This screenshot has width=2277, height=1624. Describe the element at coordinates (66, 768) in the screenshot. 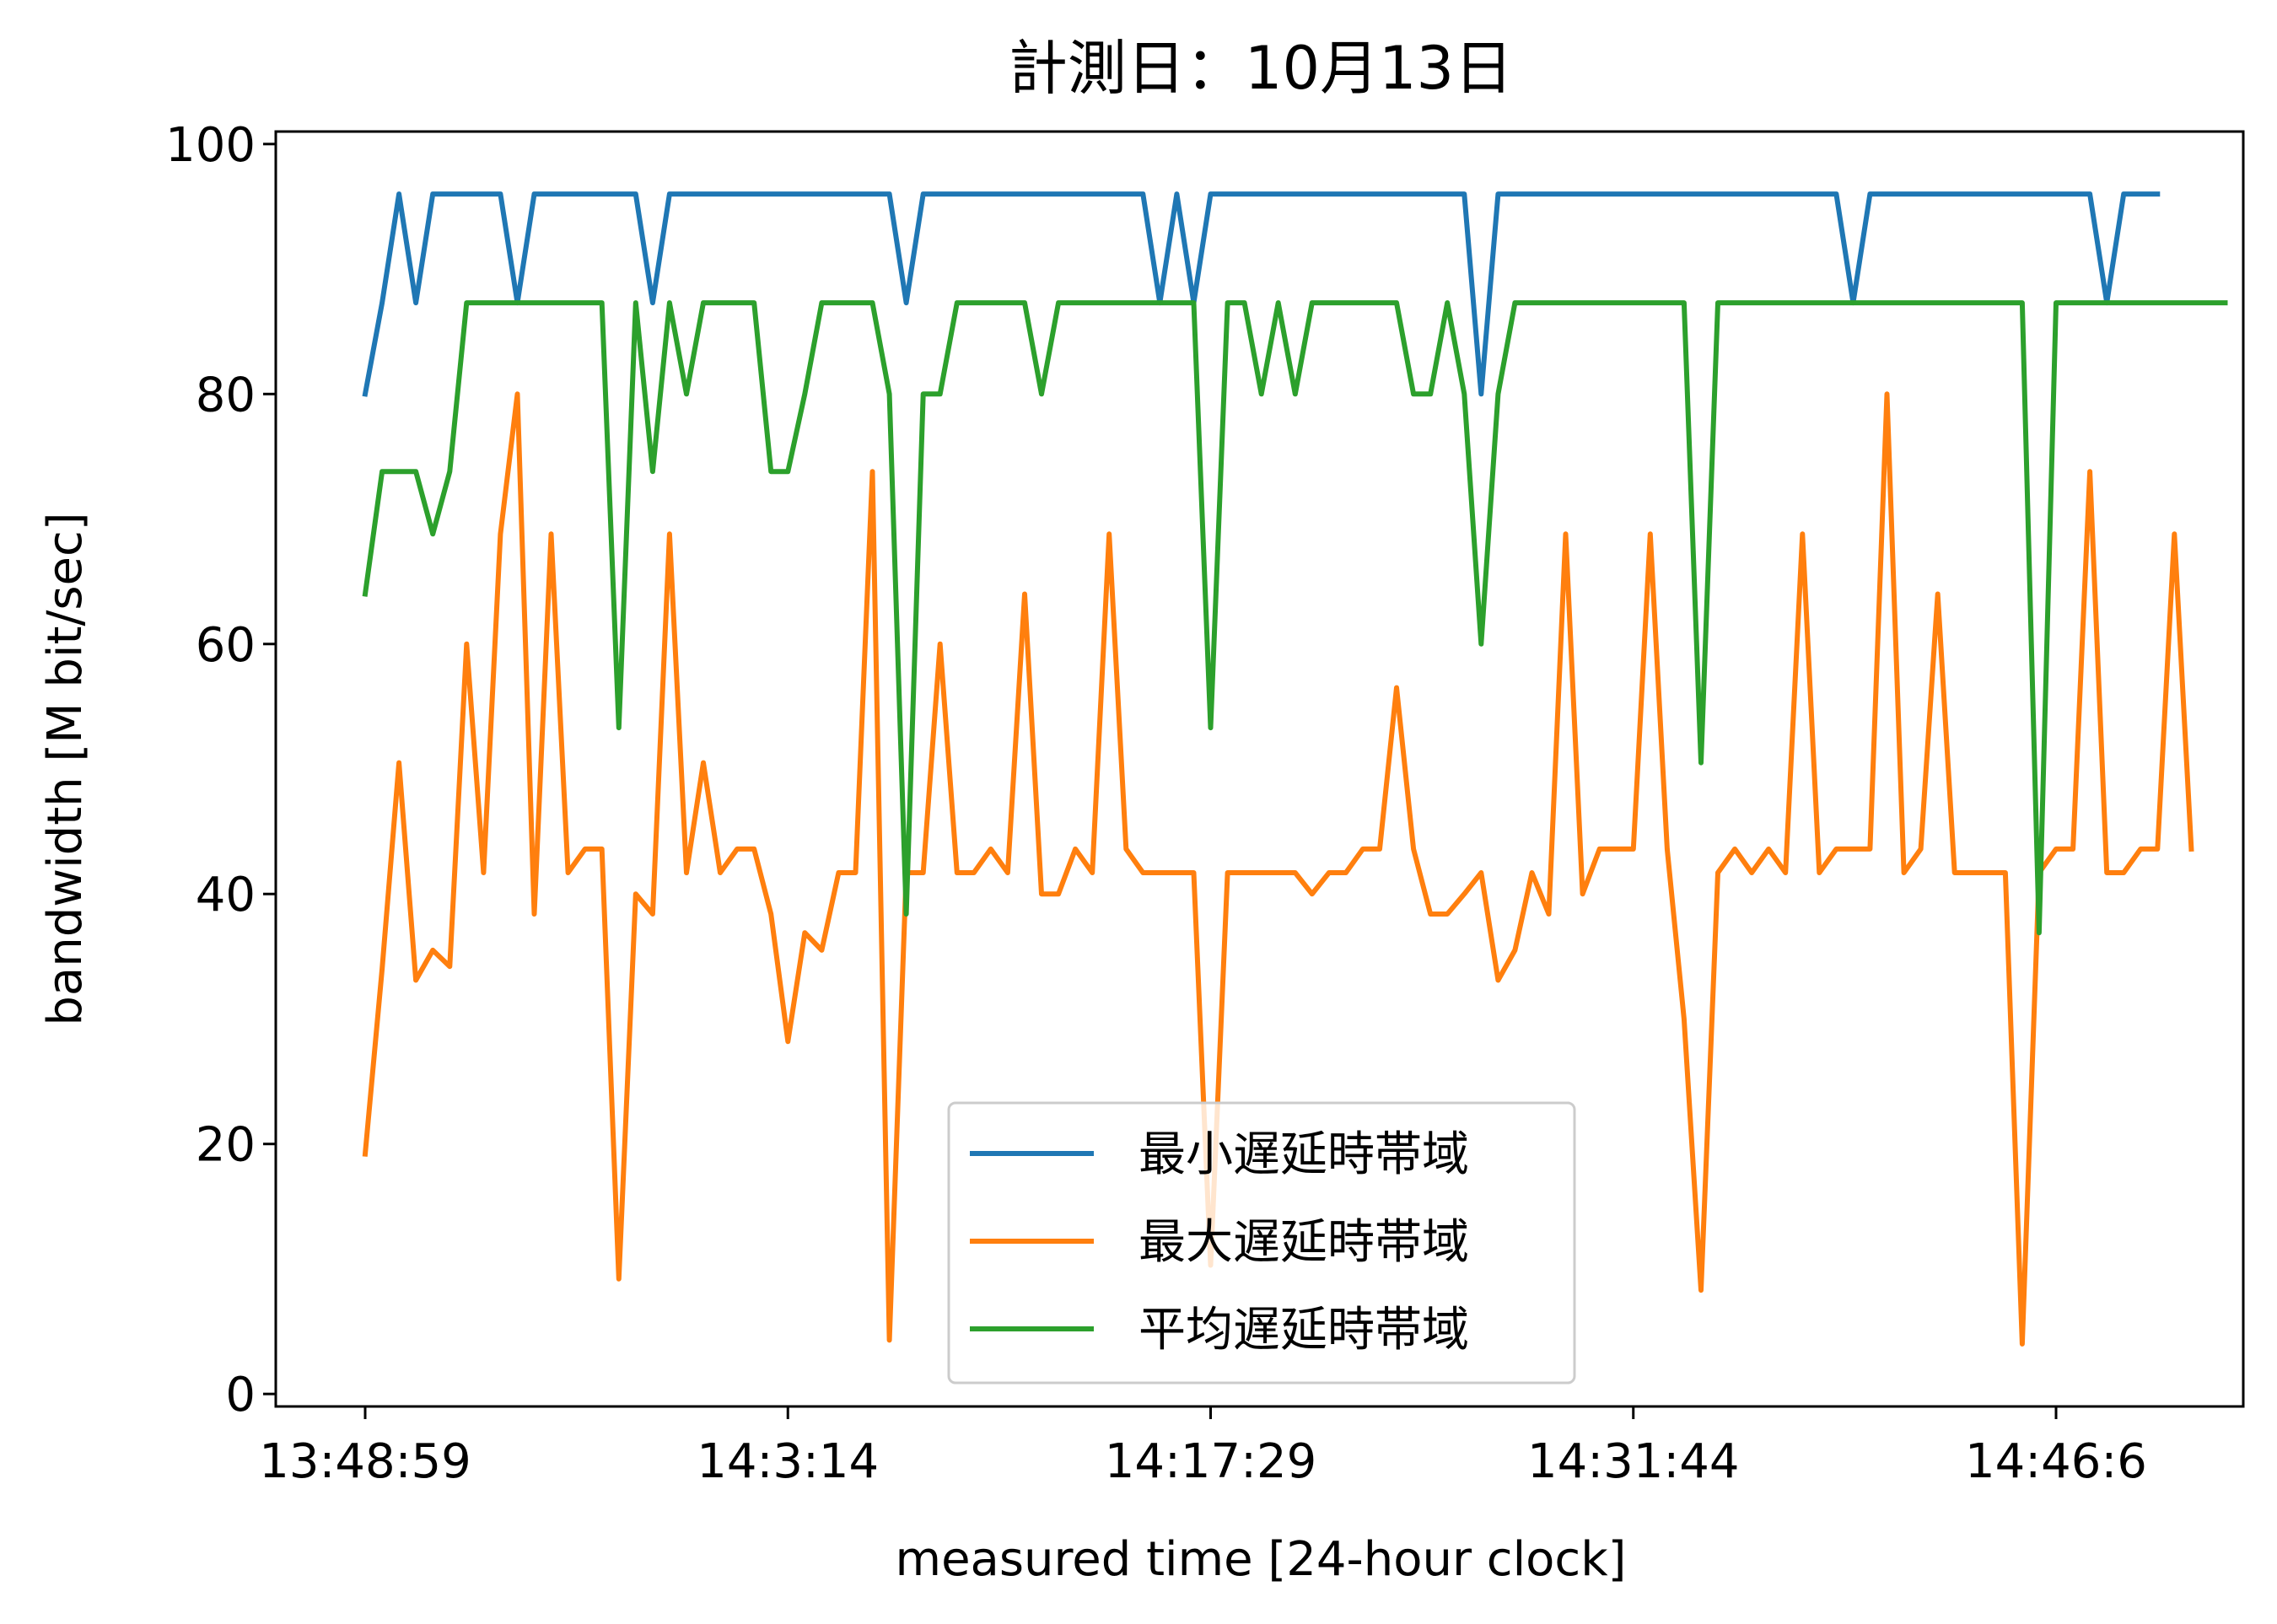

I see `y-axis-label: bandwidth [M bit/sec]` at that location.